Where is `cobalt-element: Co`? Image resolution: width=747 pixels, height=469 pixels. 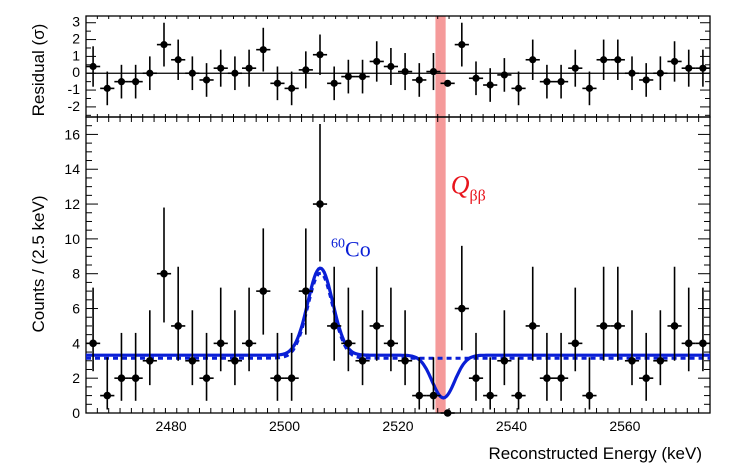
cobalt-element: Co is located at coordinates (358, 248).